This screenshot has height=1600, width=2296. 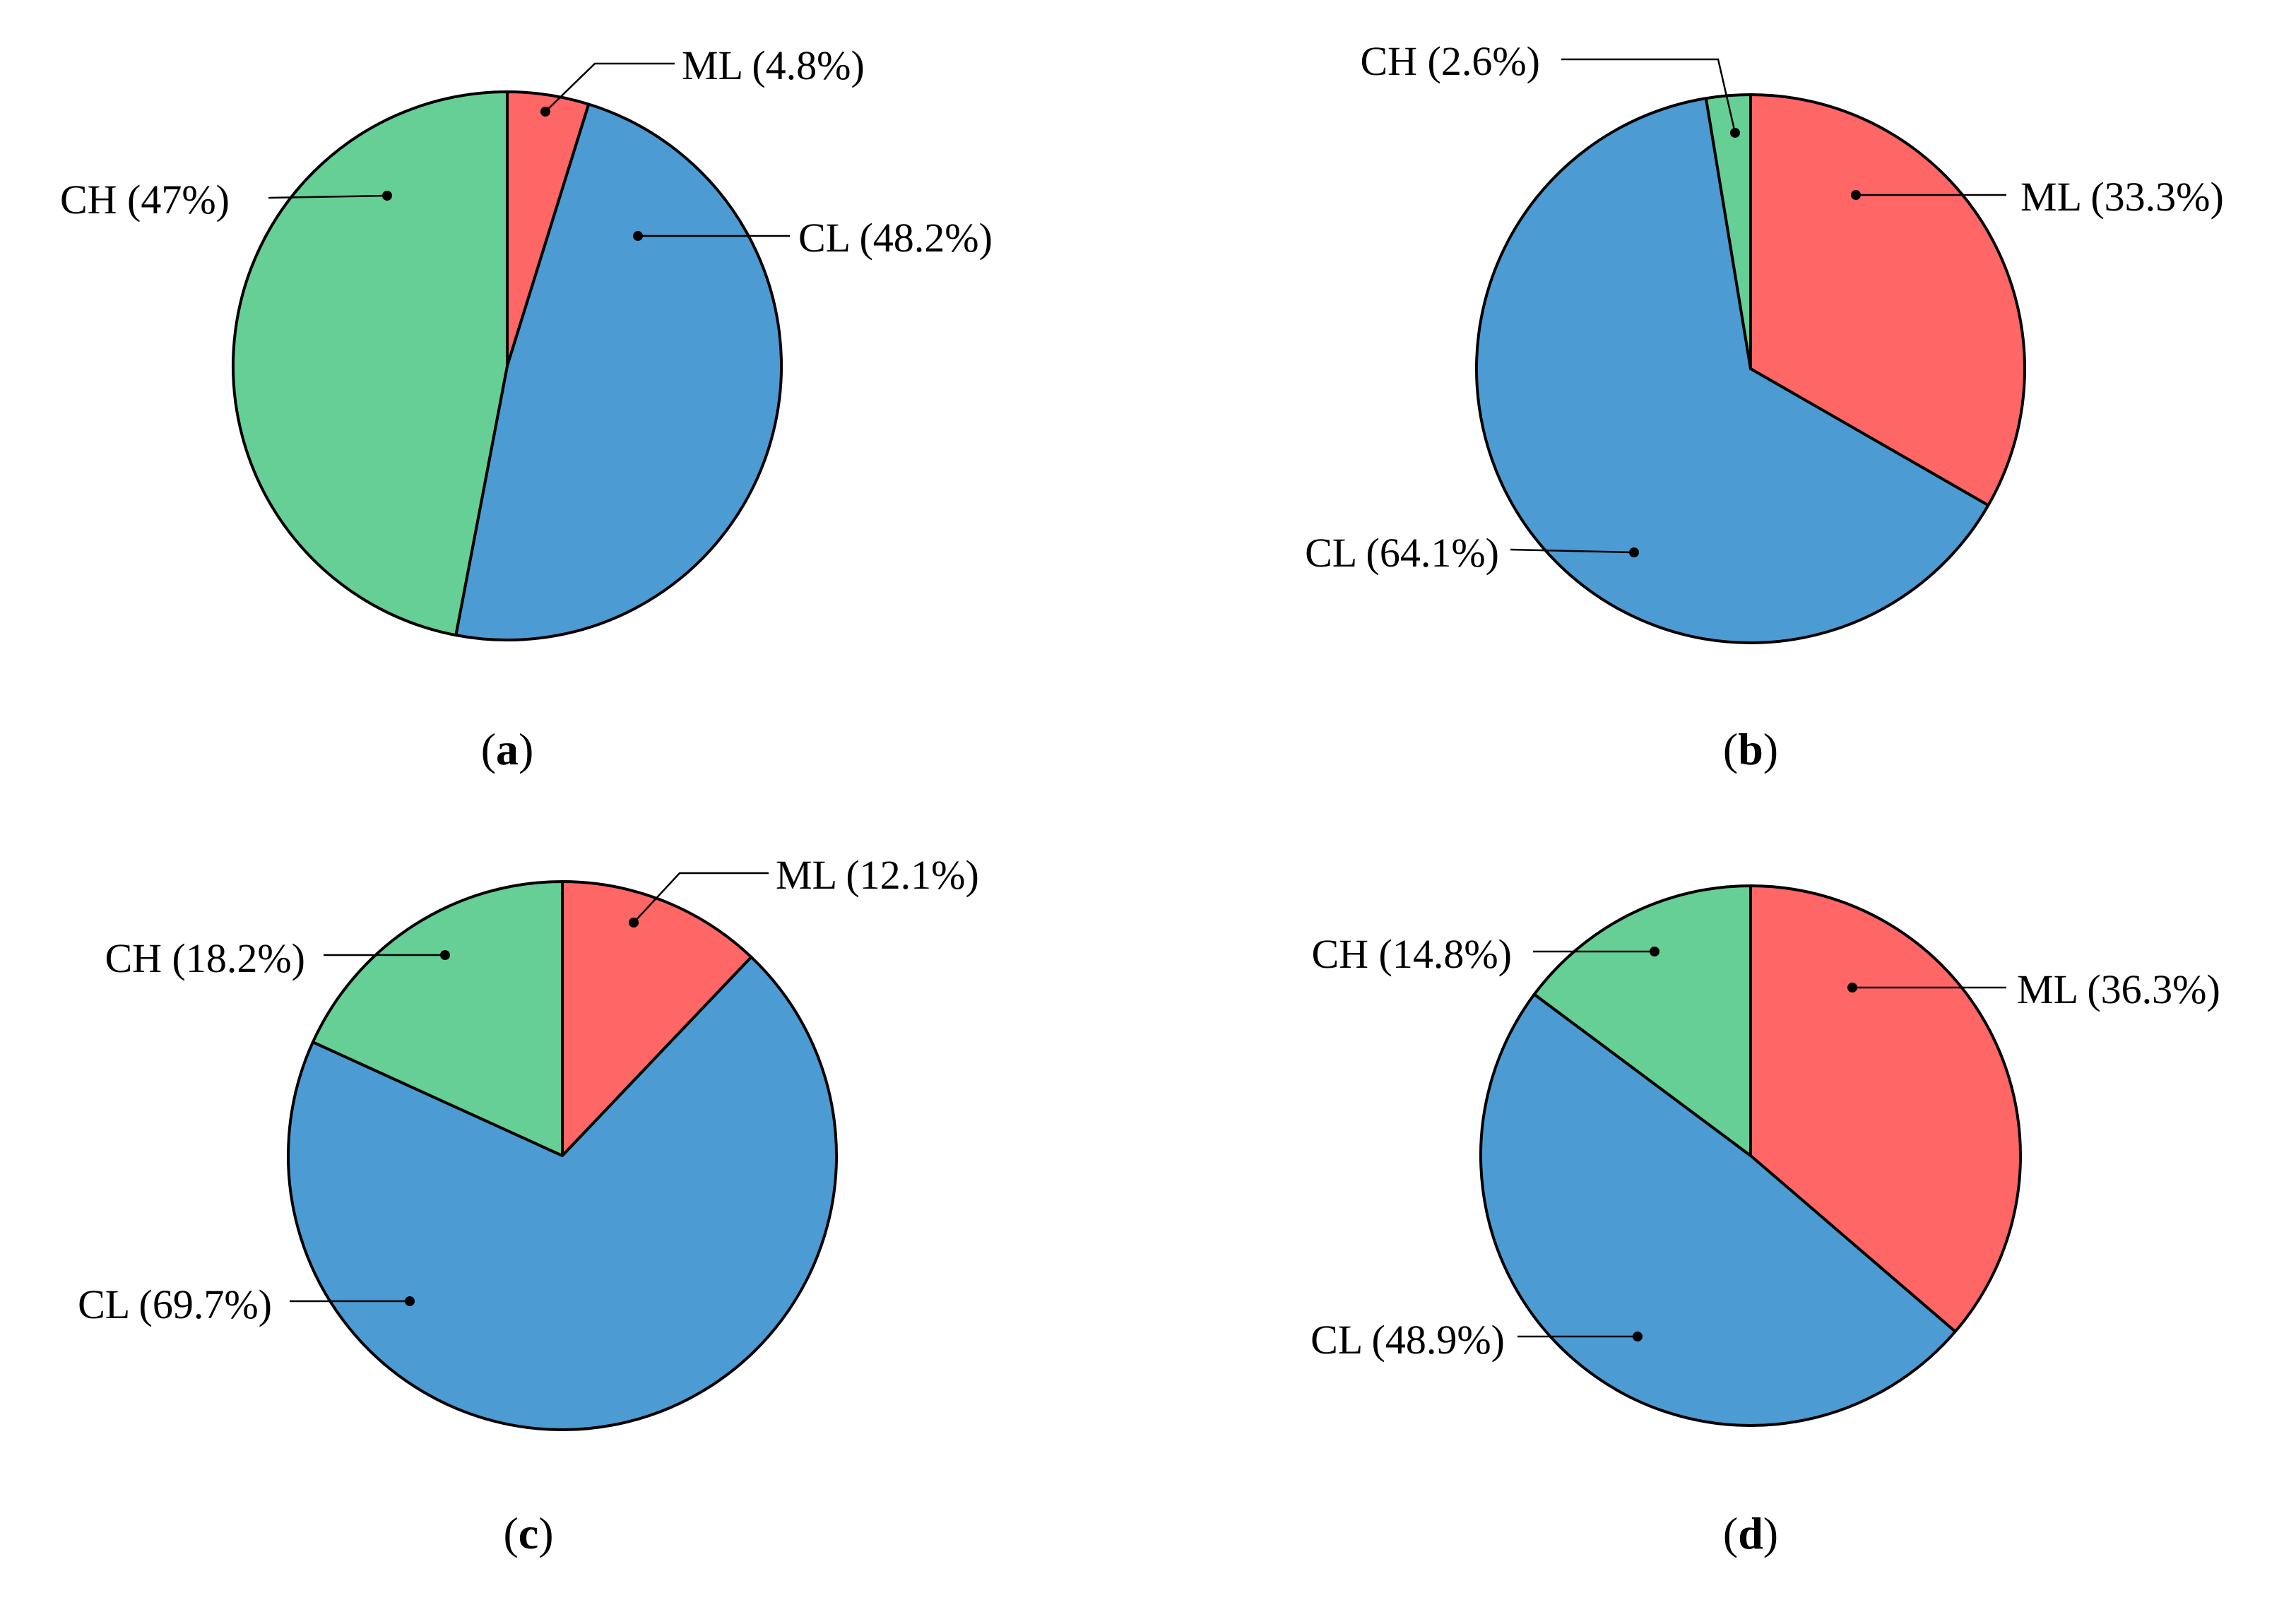 I want to click on slice-label-ml: ML (33.3%), so click(x=2122, y=197).